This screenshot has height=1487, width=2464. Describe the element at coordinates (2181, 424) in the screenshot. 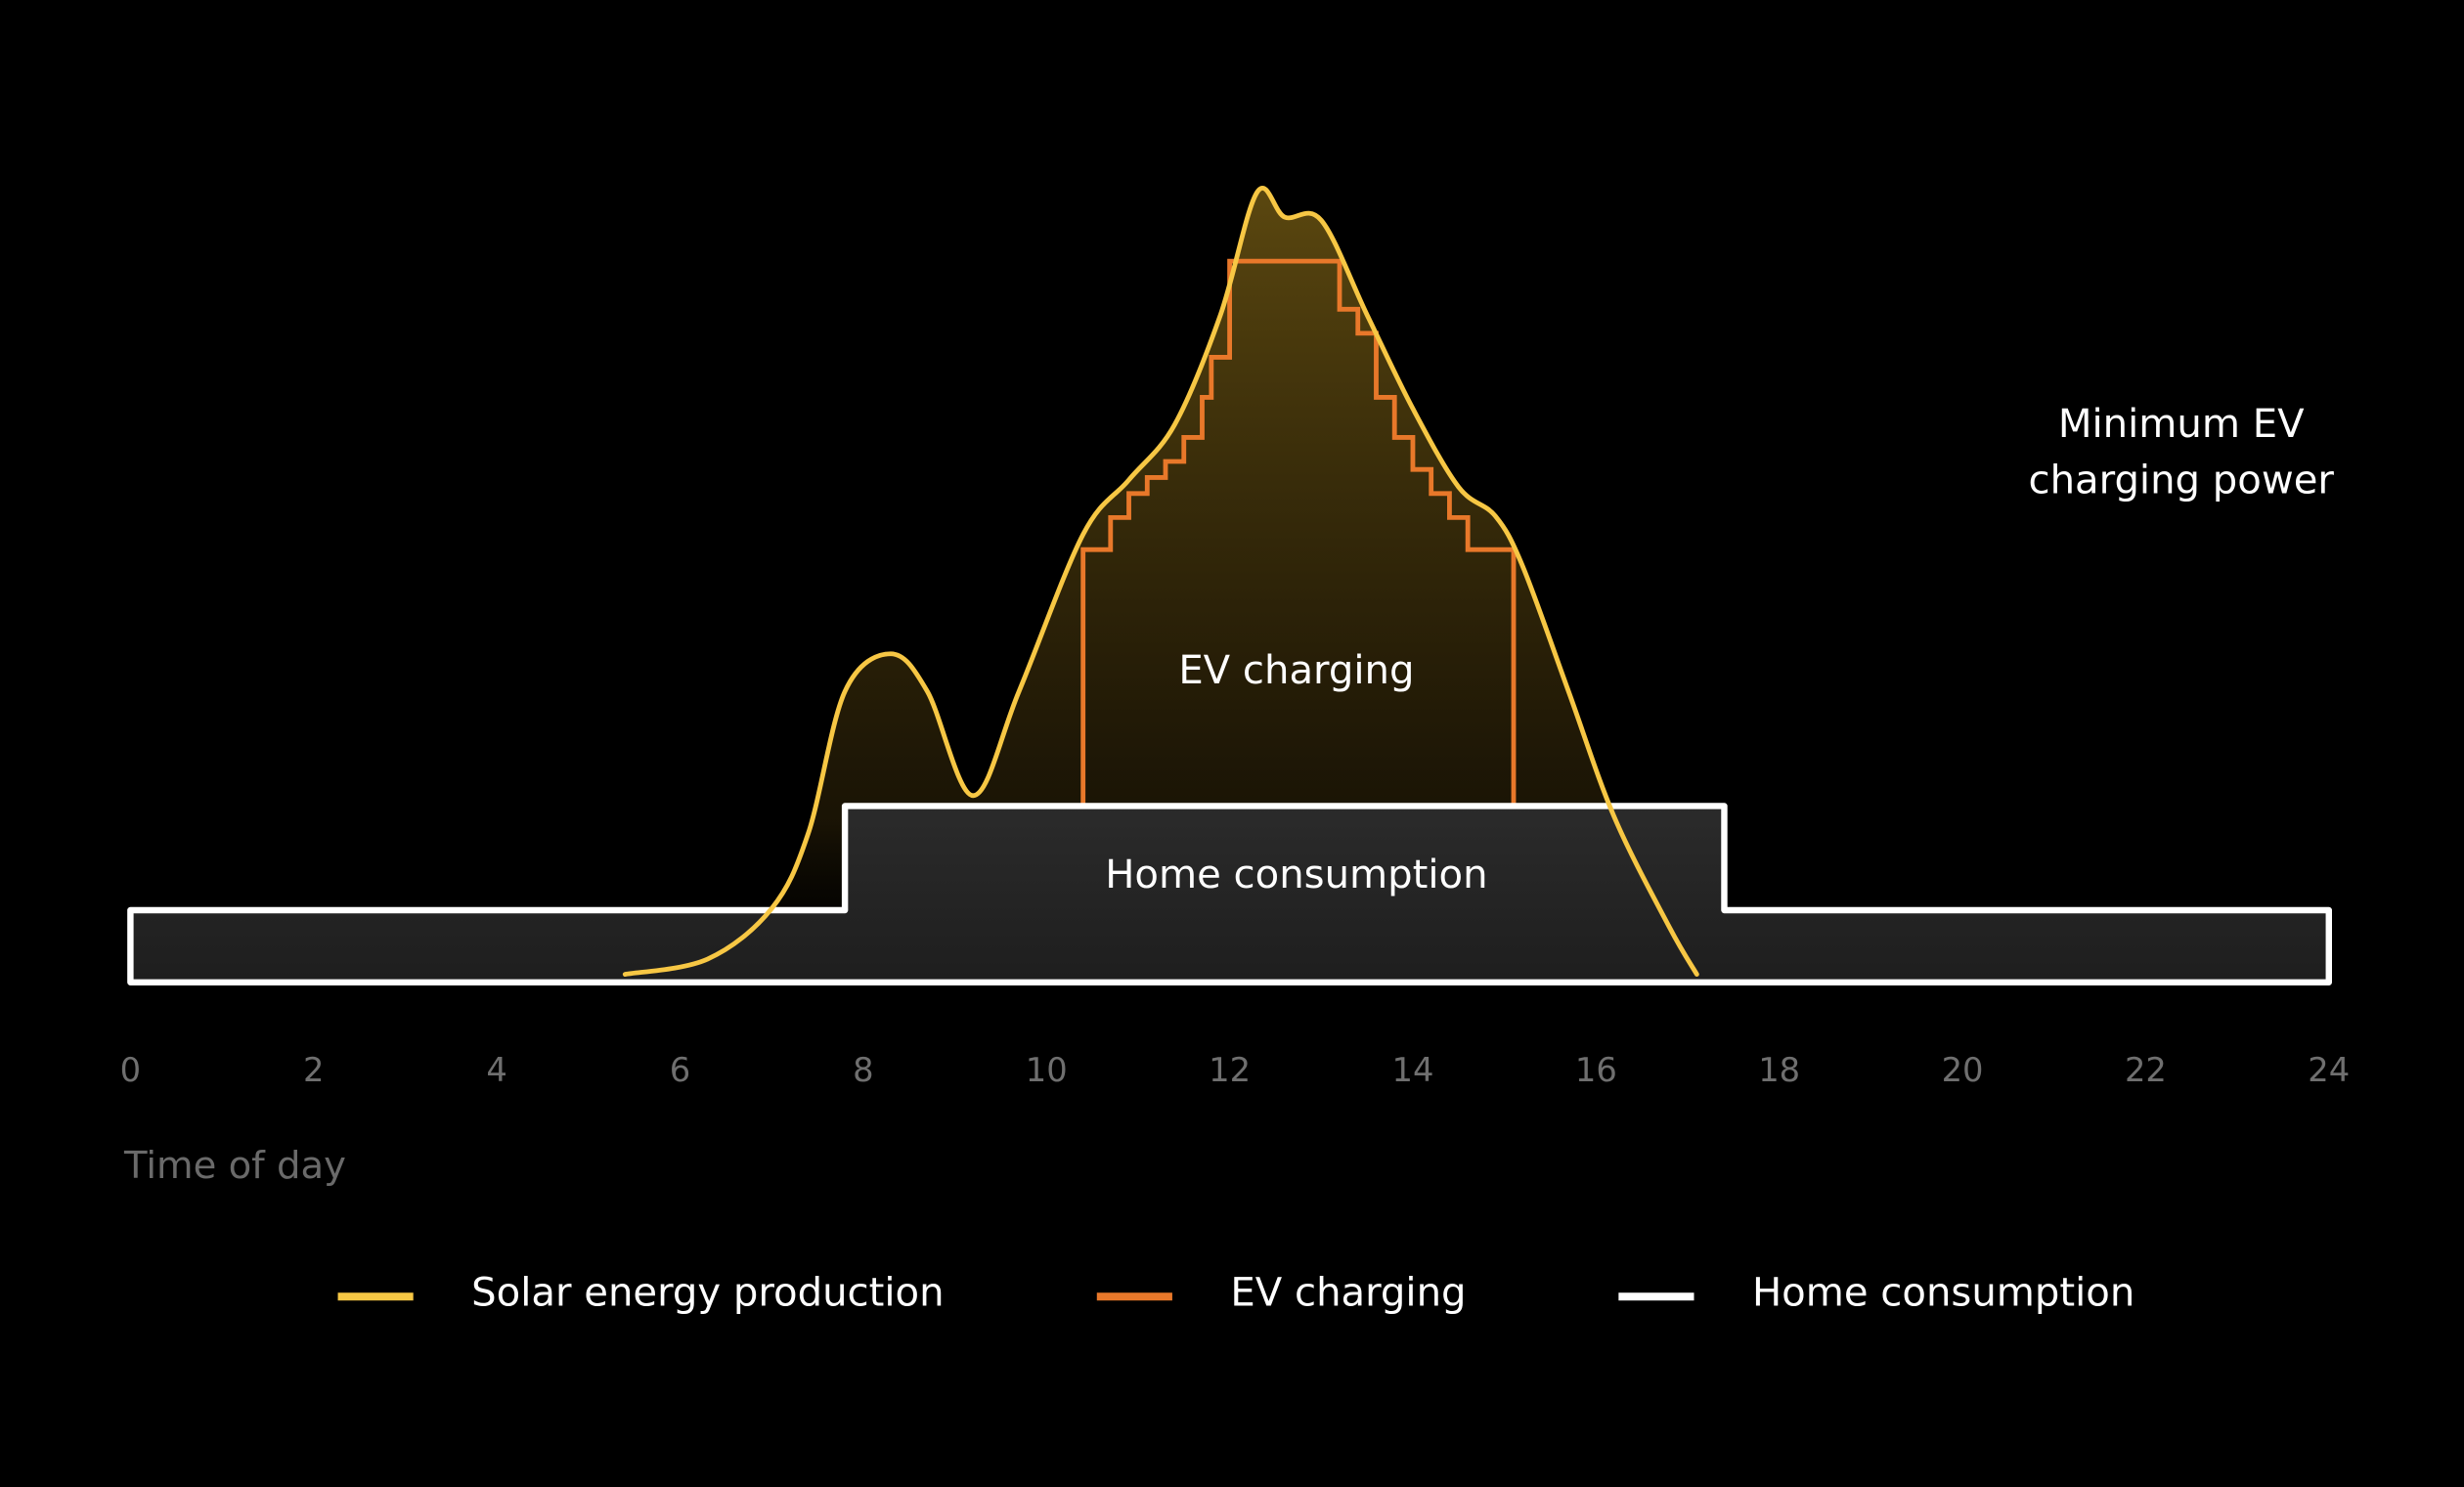

I see `threshold-label: Minimum EV` at that location.